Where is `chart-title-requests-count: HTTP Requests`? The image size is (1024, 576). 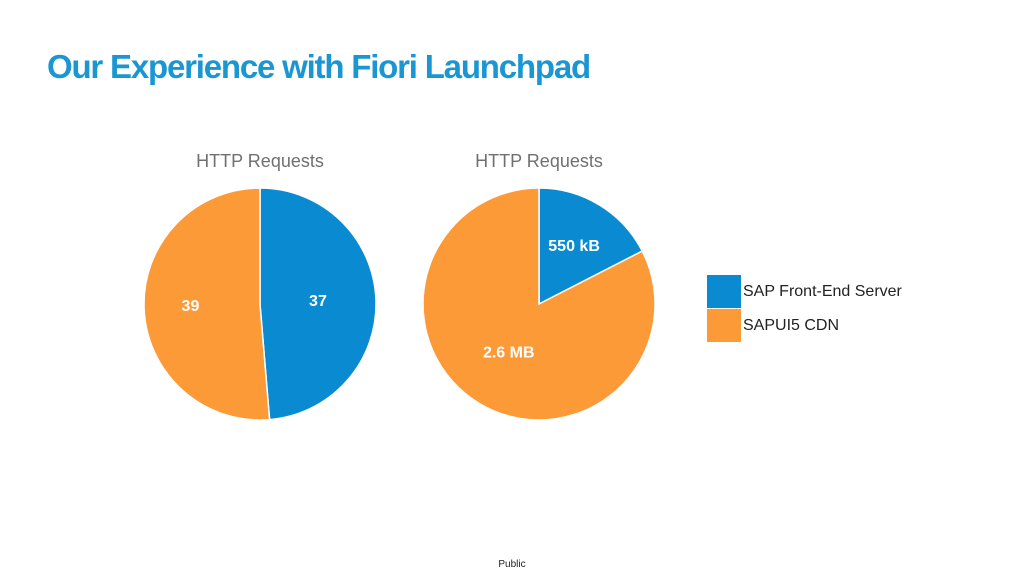 chart-title-requests-count: HTTP Requests is located at coordinates (260, 161).